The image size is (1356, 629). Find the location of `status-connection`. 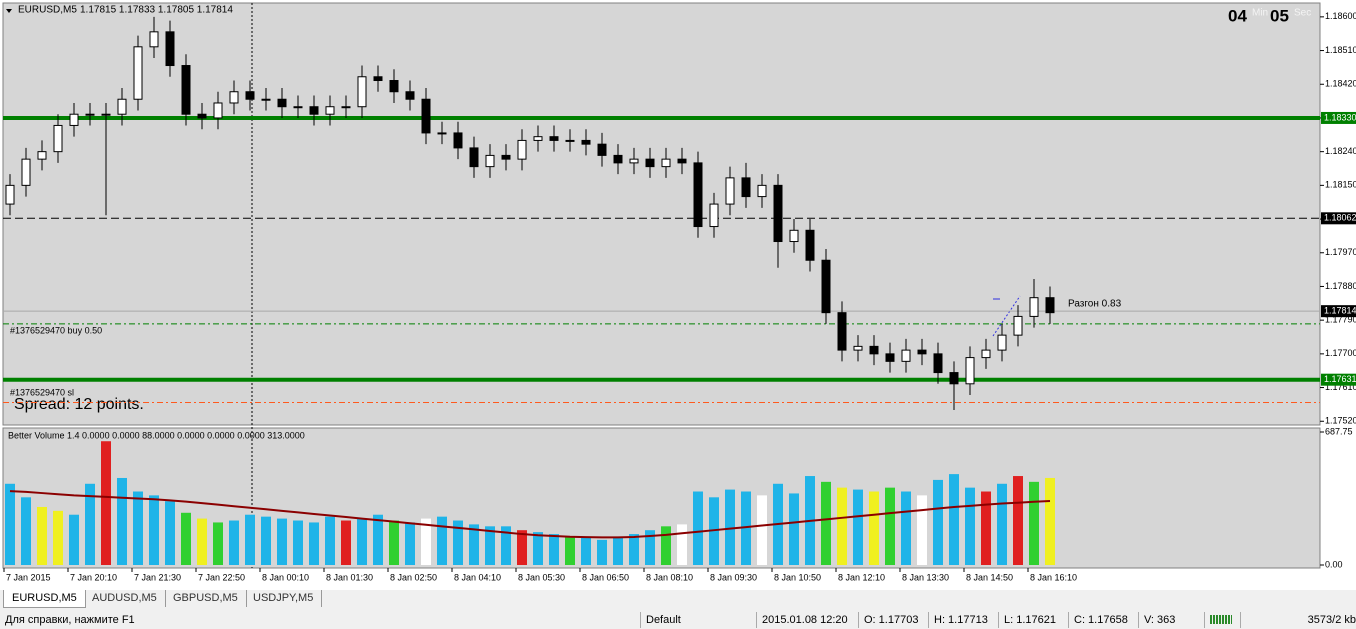

status-connection is located at coordinates (1222, 620).